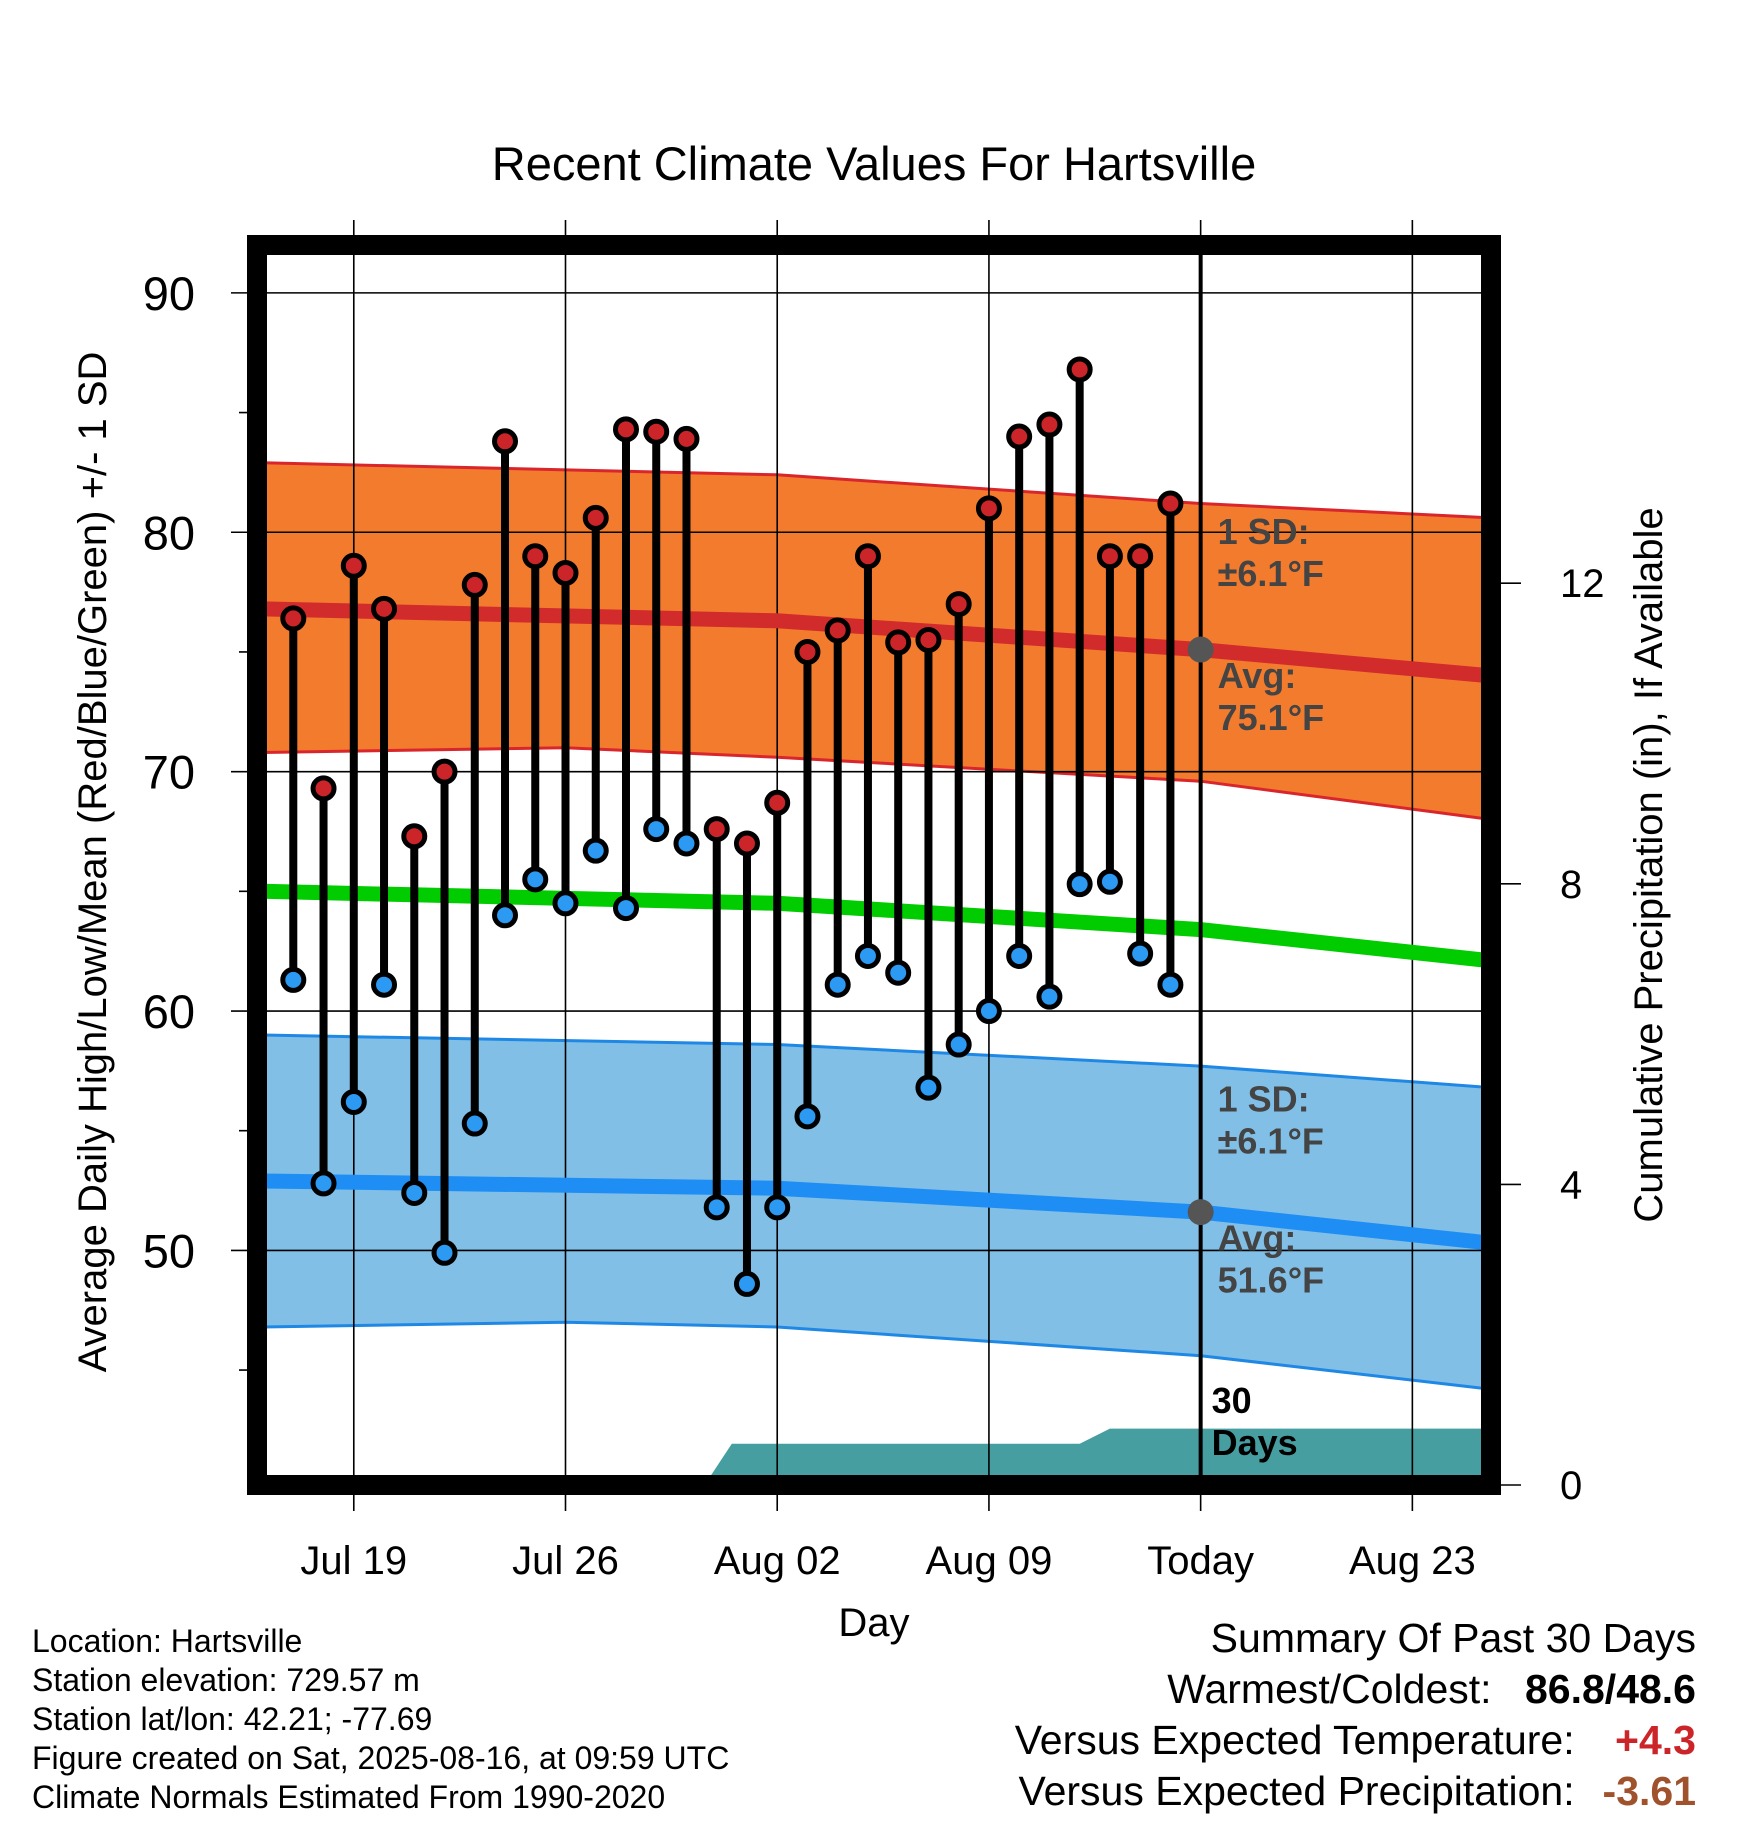  What do you see at coordinates (565, 1561) in the screenshot?
I see `x-tick-label: Jul 26` at bounding box center [565, 1561].